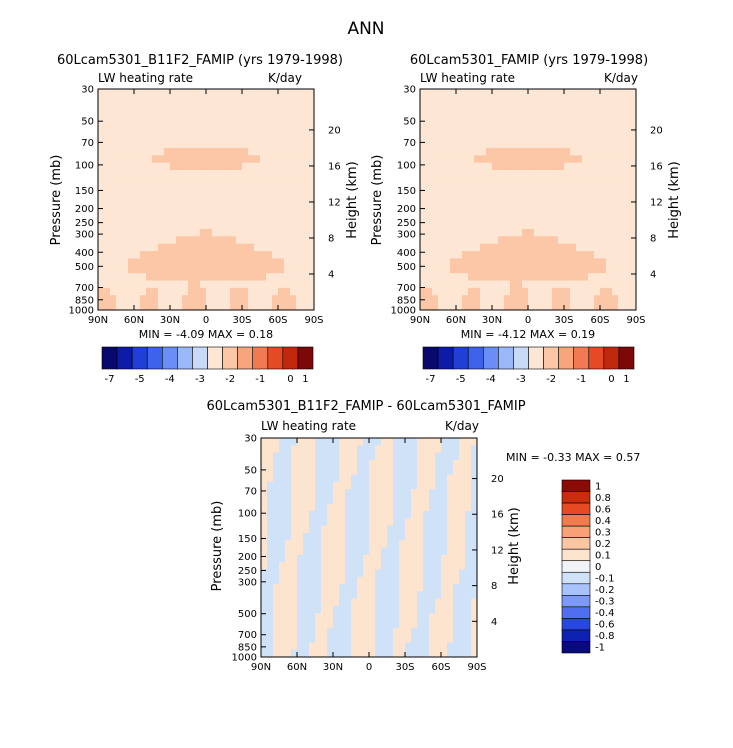  I want to click on y-tick-label: 30, so click(409, 90).